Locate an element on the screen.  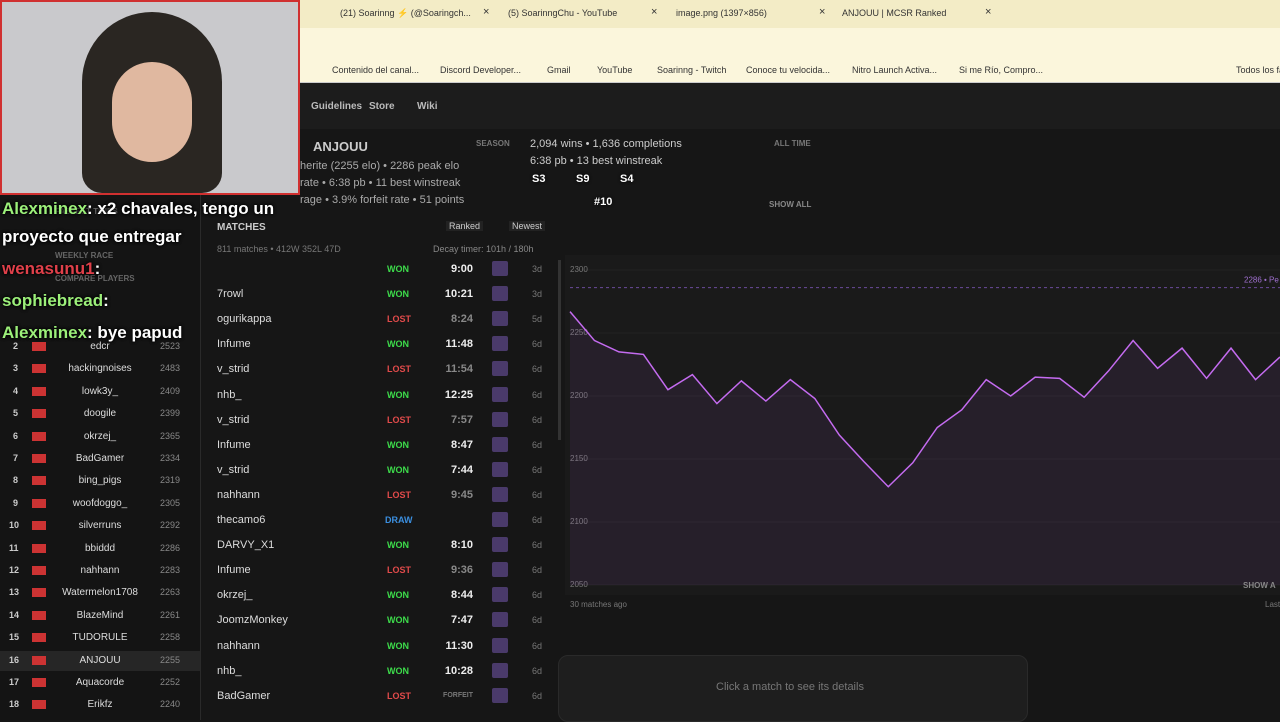
chat-user: sophiebread is located at coordinates (53, 300).